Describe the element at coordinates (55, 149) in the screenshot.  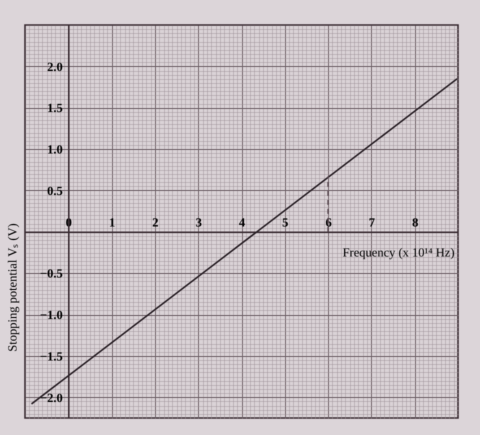
I see `y-tick-label: 1.0` at that location.